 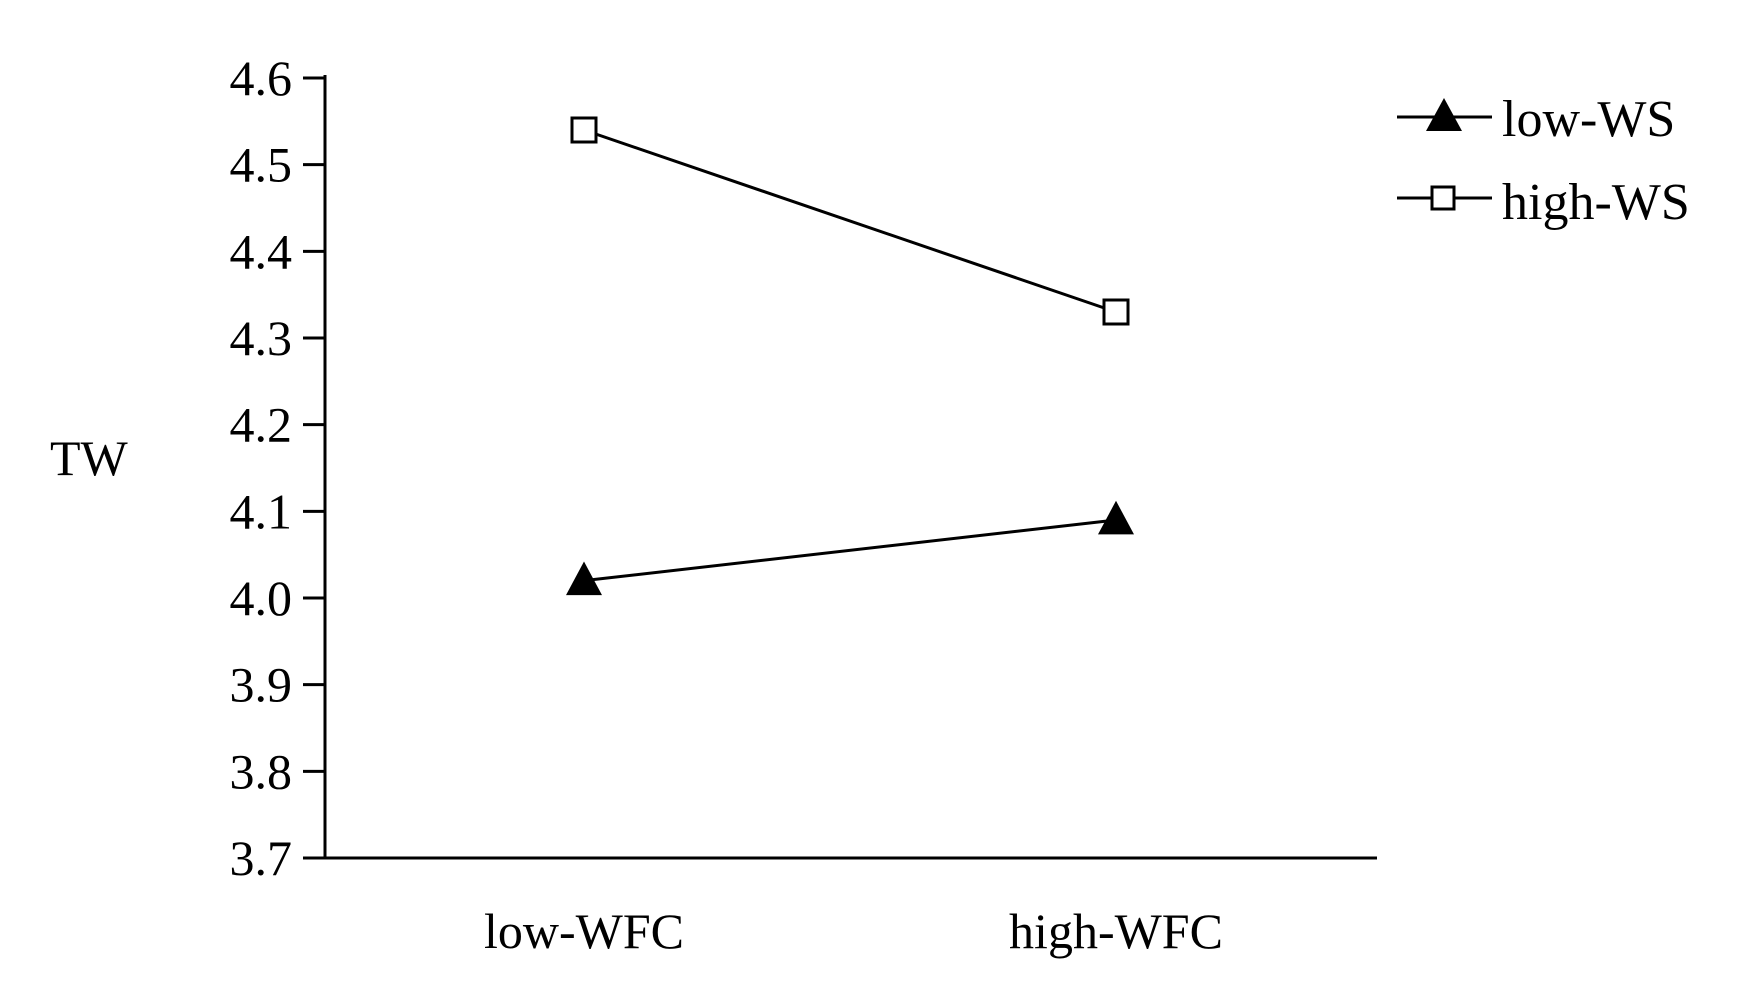 I want to click on data-point-high-ws-low-wfc, so click(x=584, y=130).